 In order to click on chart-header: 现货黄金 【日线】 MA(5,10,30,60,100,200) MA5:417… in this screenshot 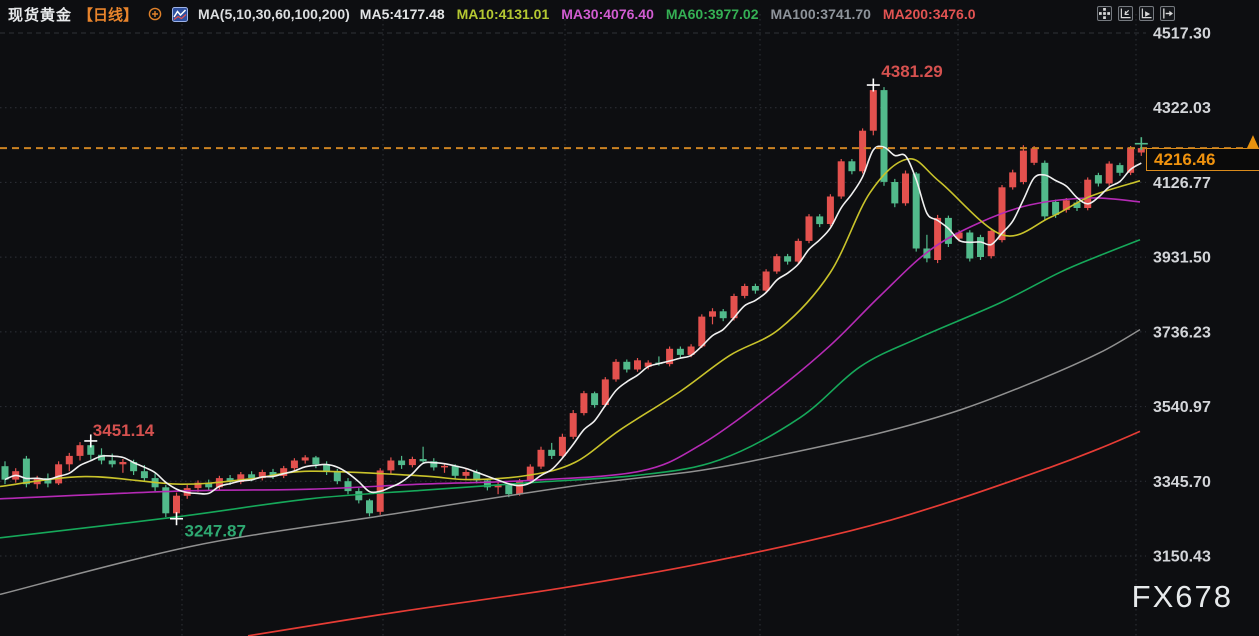, I will do `click(492, 14)`.